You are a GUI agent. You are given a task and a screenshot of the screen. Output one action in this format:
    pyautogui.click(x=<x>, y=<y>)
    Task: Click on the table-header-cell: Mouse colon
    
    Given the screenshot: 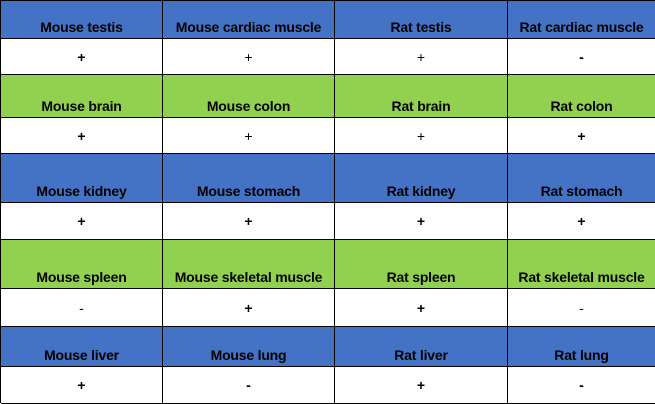 What is the action you would take?
    pyautogui.click(x=249, y=96)
    